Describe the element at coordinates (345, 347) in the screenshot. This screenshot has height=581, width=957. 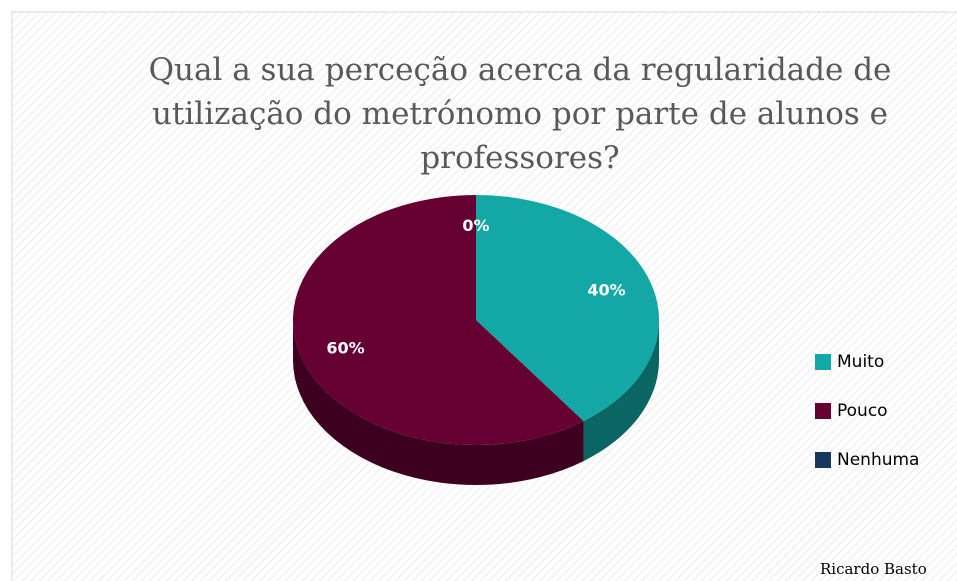
I see `data-label: 60%` at that location.